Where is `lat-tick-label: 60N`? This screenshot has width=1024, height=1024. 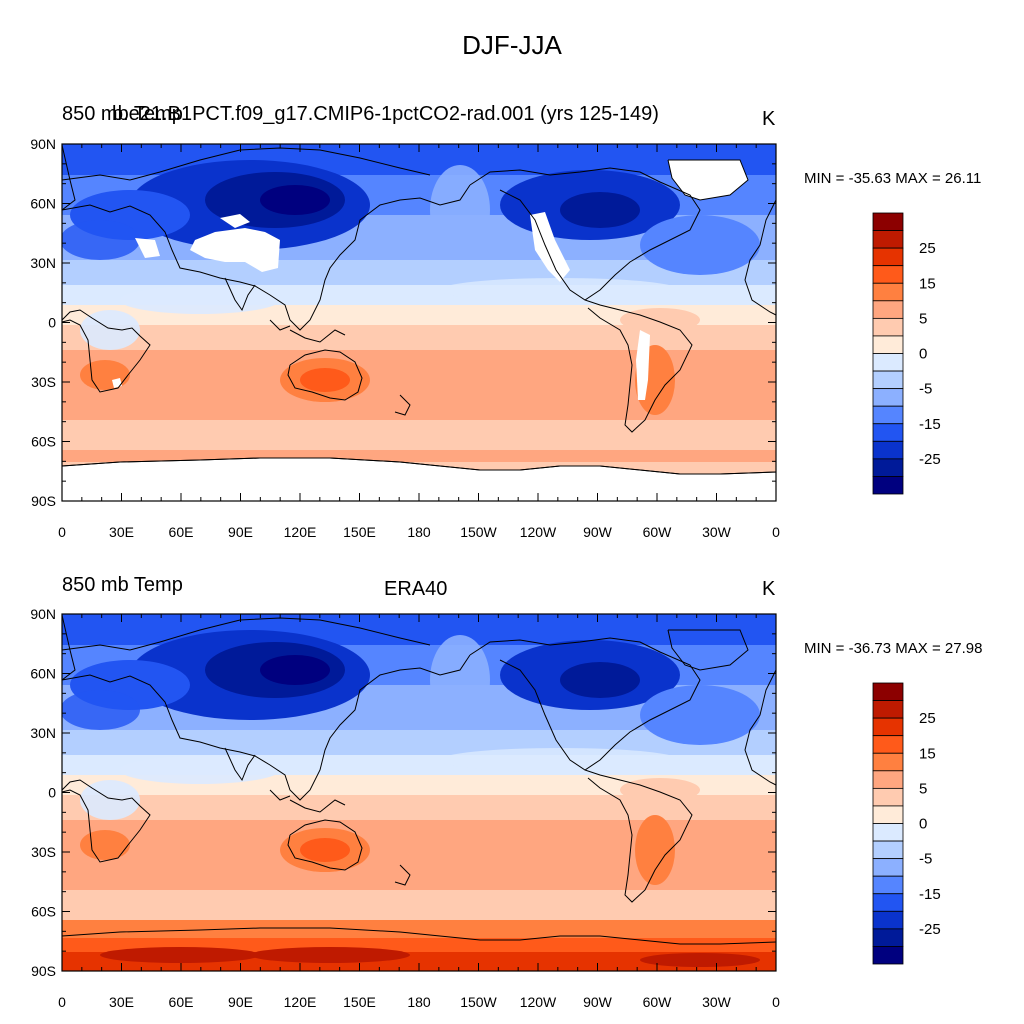 lat-tick-label: 60N is located at coordinates (43, 674).